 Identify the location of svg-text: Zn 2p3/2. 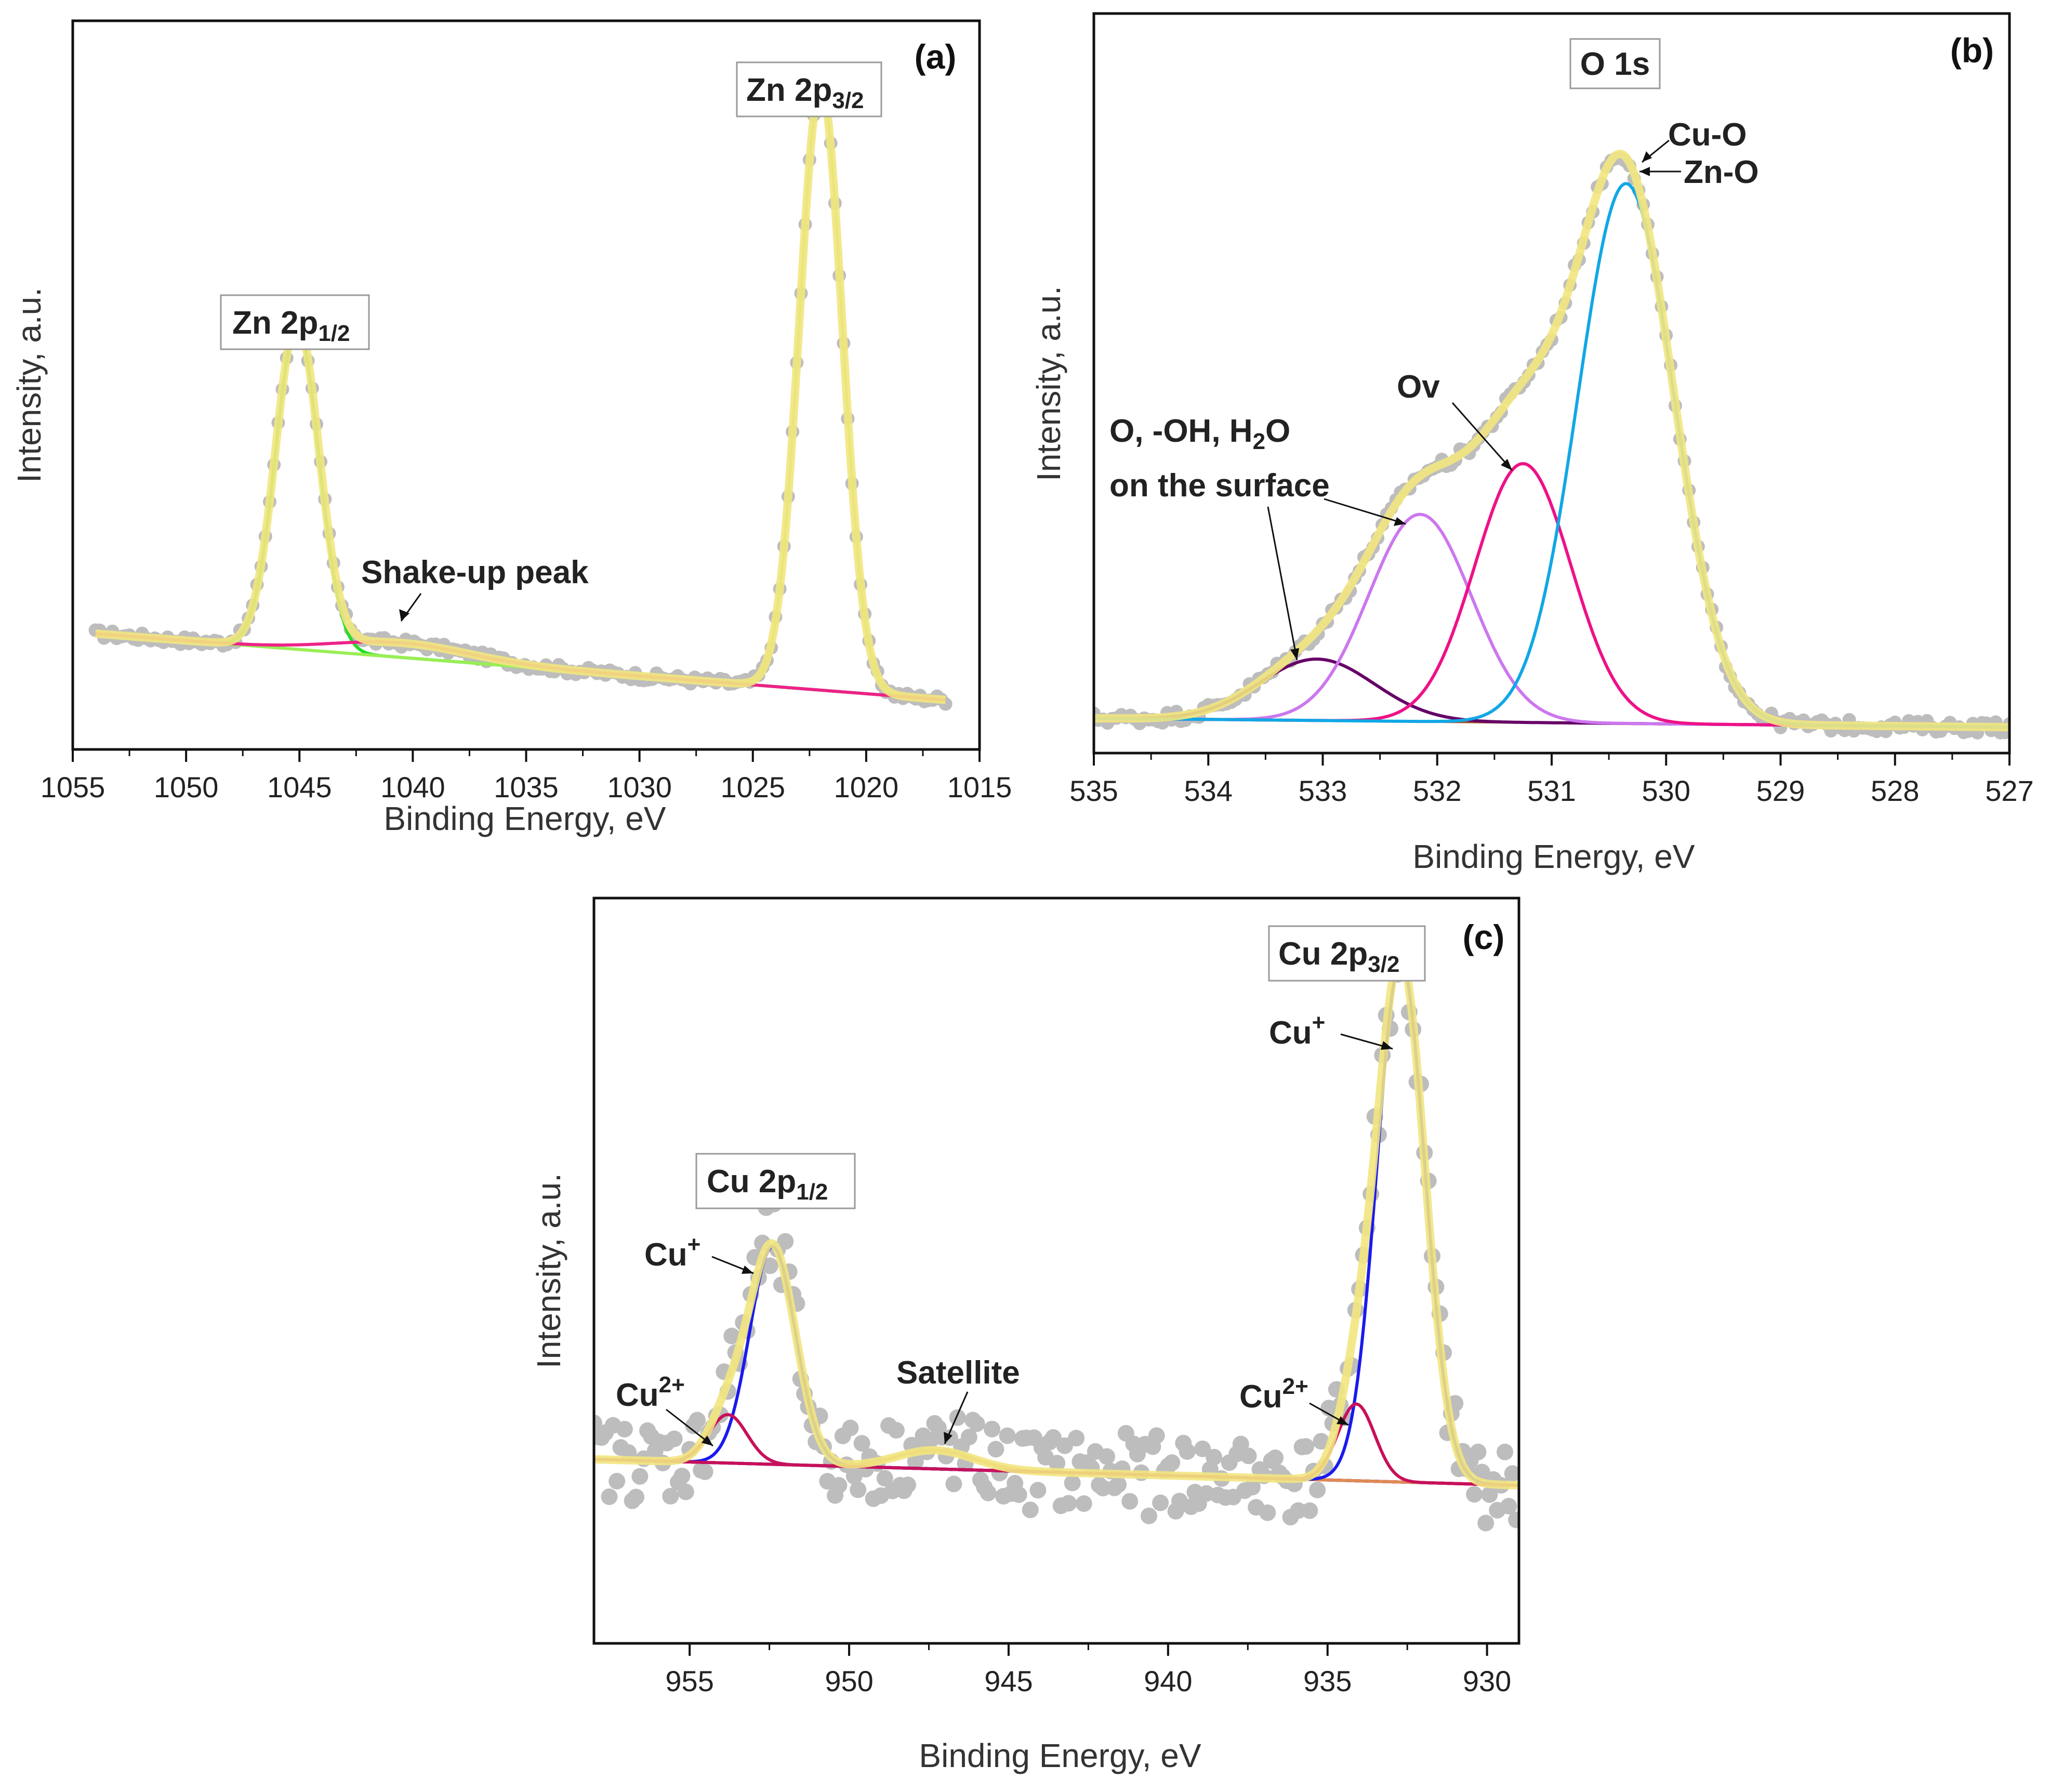
(805, 92).